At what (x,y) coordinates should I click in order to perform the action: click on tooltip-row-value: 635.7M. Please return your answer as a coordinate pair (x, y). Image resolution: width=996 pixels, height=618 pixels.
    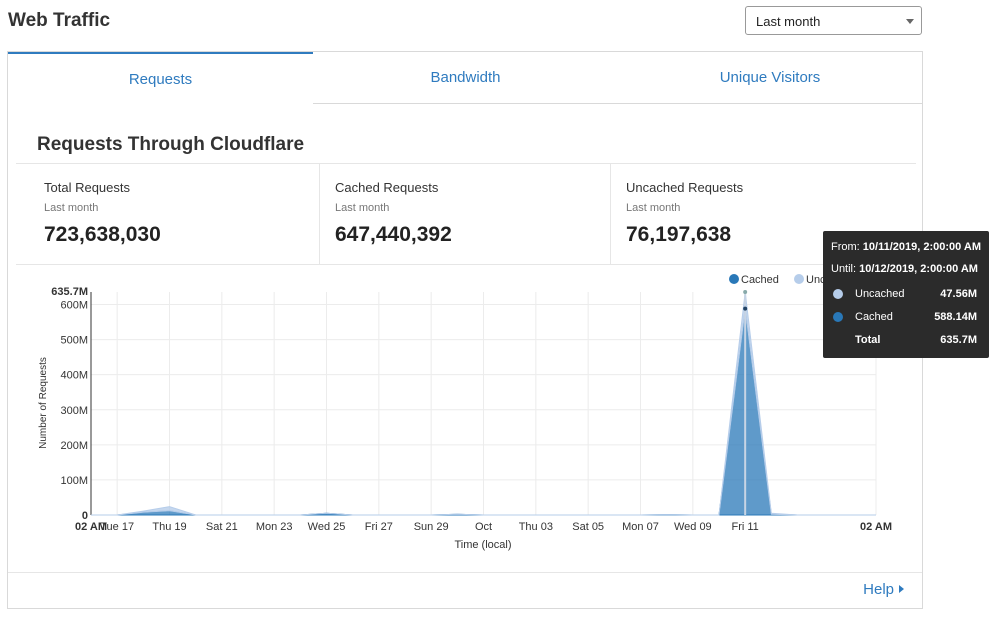
    Looking at the image, I should click on (958, 340).